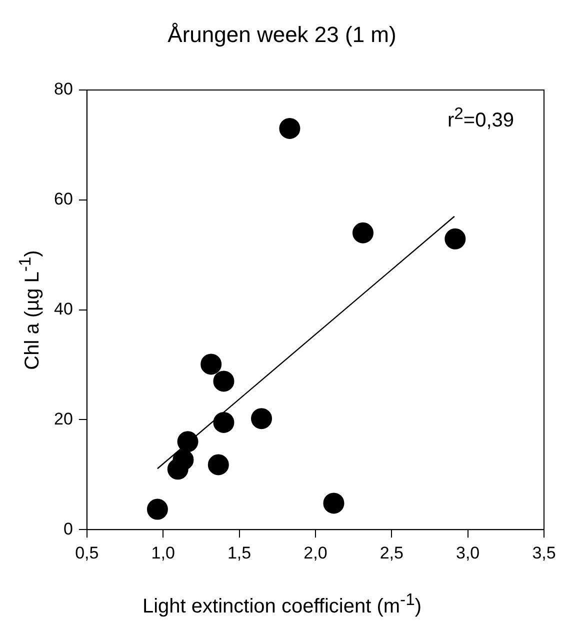 The width and height of the screenshot is (564, 630). I want to click on y-tick-label: 40, so click(63, 308).